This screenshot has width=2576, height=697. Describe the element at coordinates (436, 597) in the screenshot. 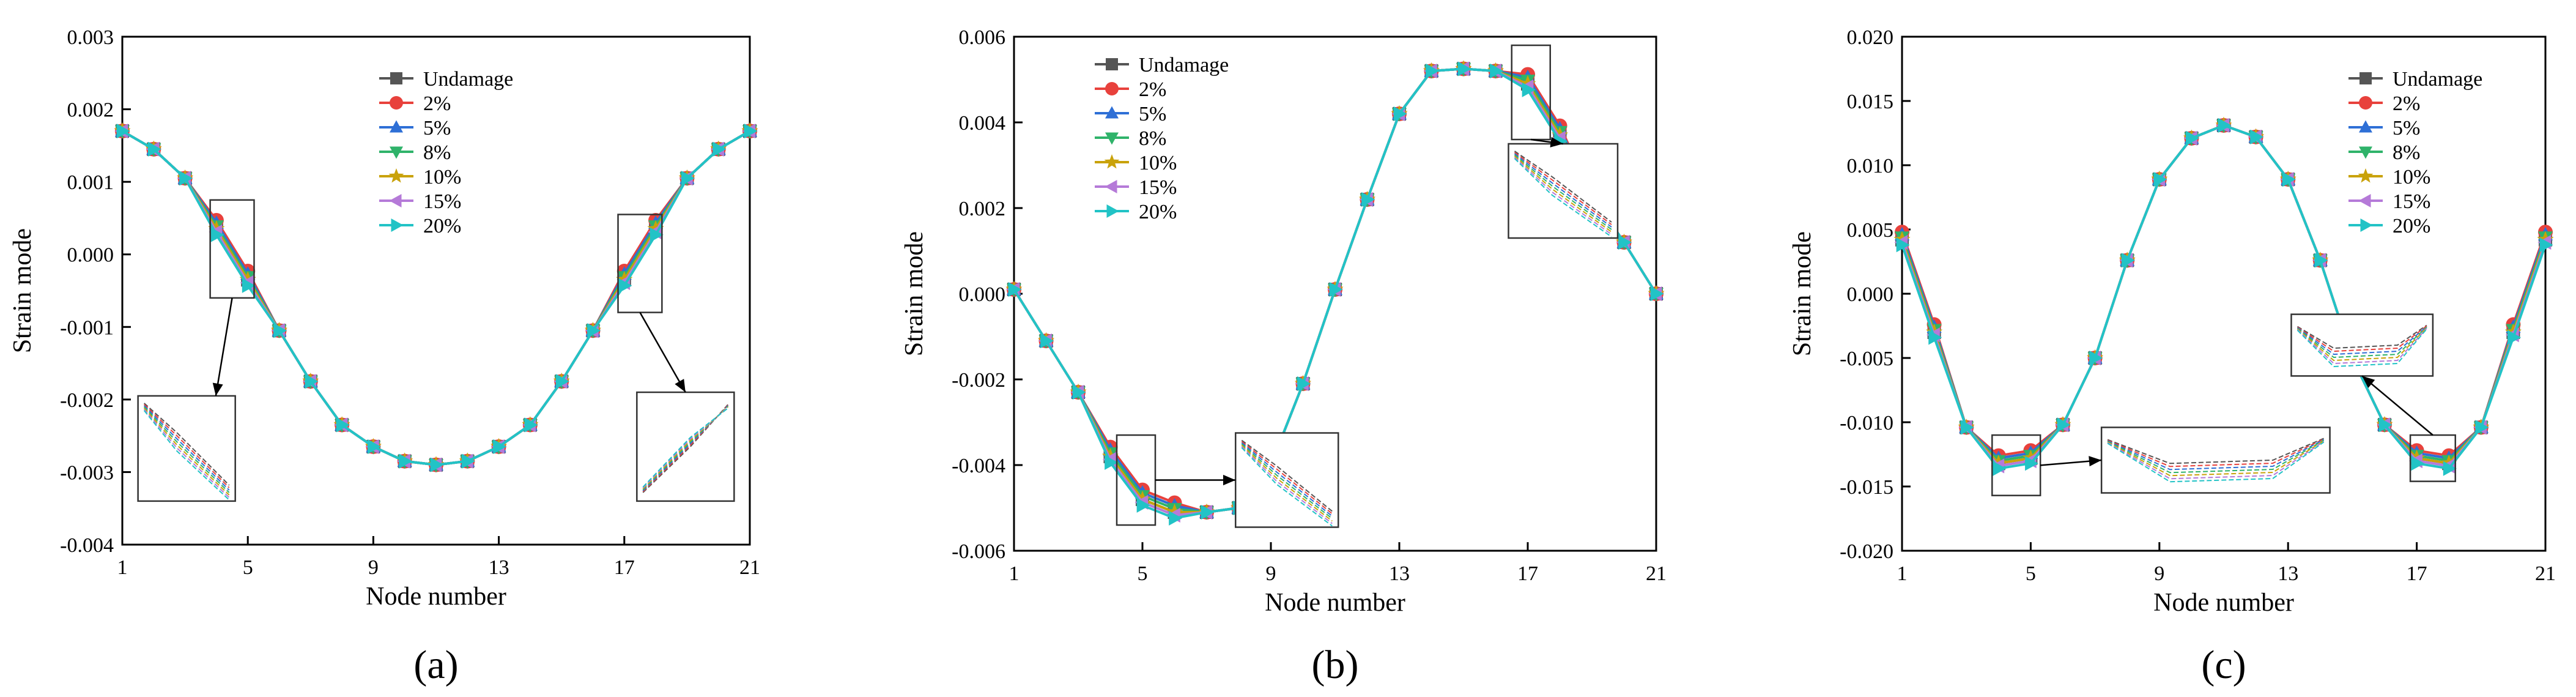

I see `x-axis-title: Node number` at that location.